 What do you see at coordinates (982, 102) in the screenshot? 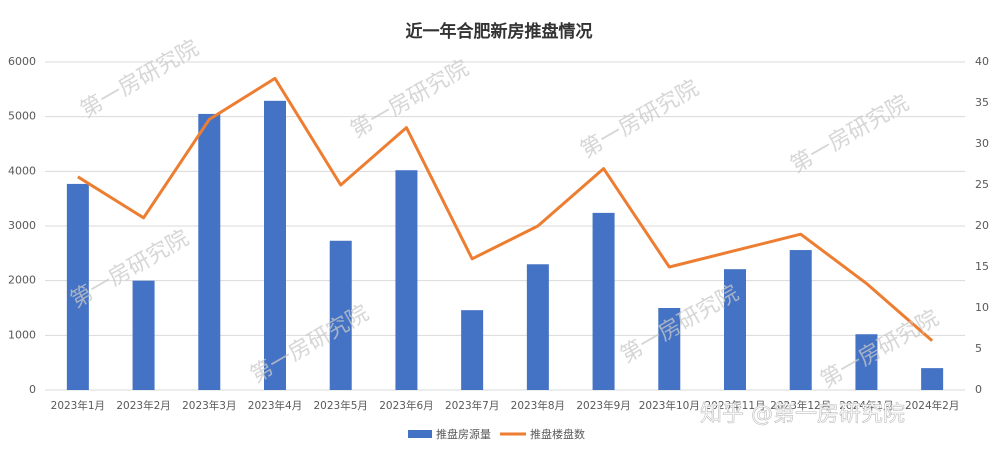
I see `y2-tick-label: 35` at bounding box center [982, 102].